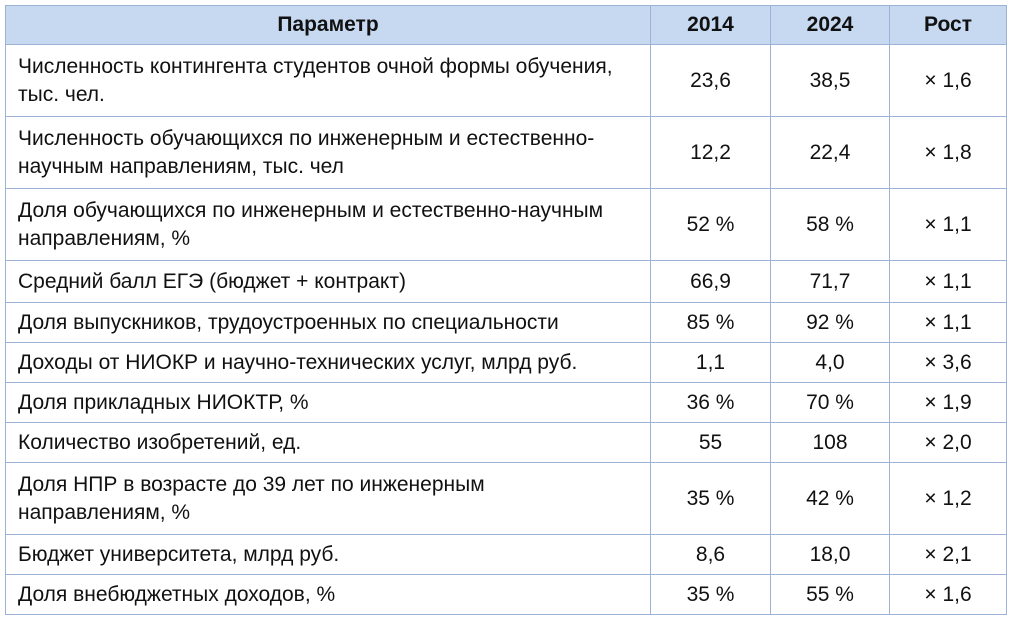  Describe the element at coordinates (830, 554) in the screenshot. I see `value-cell: 18,0` at that location.